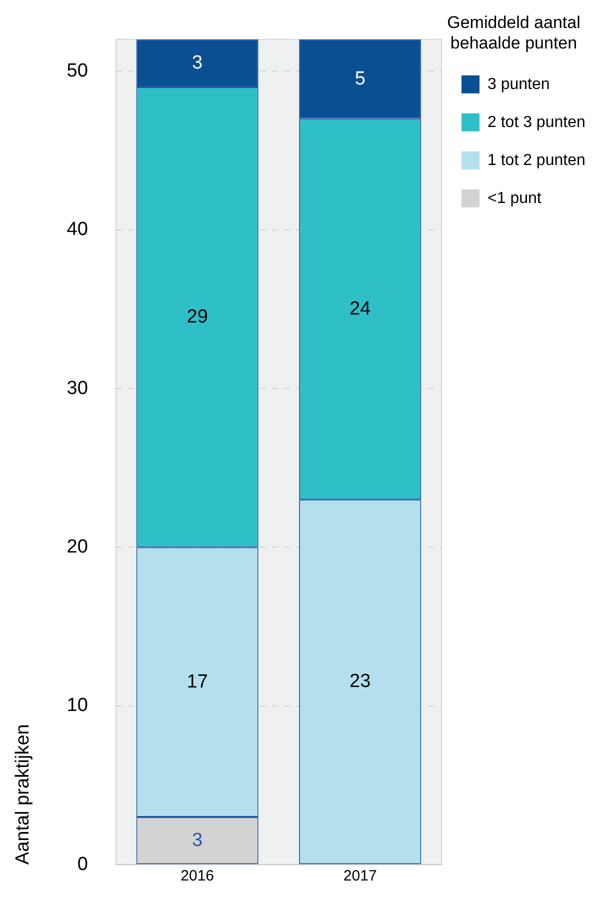 Image resolution: width=600 pixels, height=904 pixels. What do you see at coordinates (537, 160) in the screenshot?
I see `legend-label: 1 tot 2 punten` at bounding box center [537, 160].